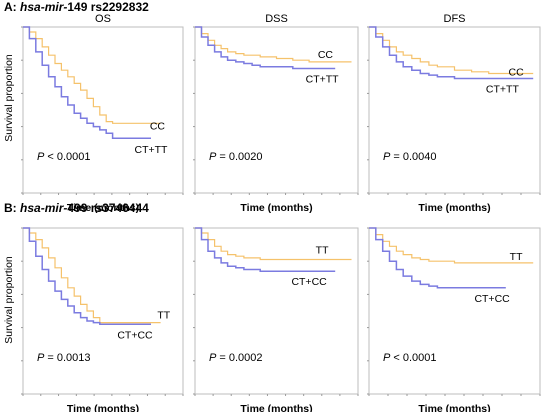 This screenshot has height=412, width=550. Describe the element at coordinates (9, 98) in the screenshot. I see `y-axis-label-row-a: Survival proportion` at that location.